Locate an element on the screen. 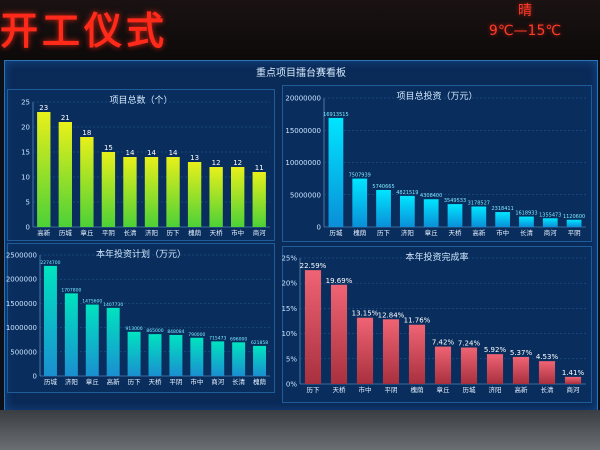 The width and height of the screenshot is (600, 450). data-label: 4308400 is located at coordinates (431, 196).